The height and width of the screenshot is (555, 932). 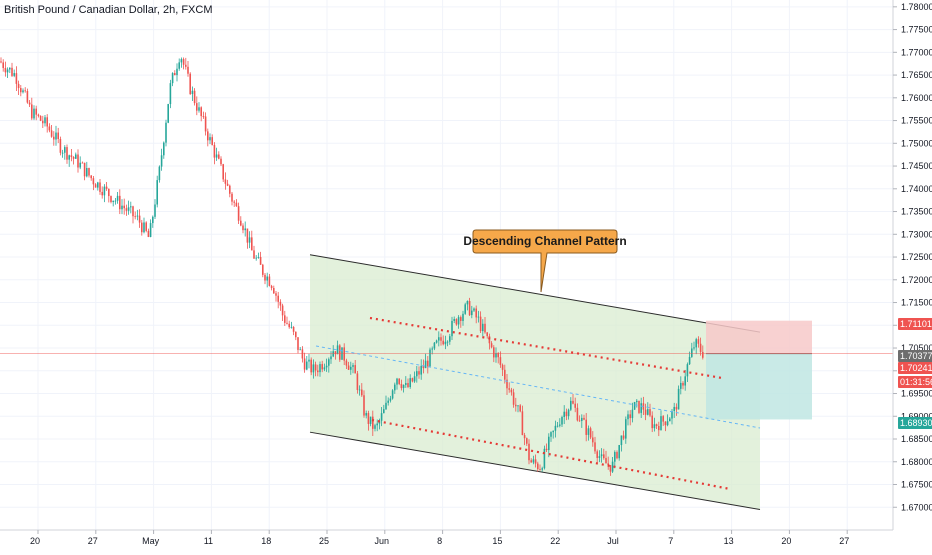 What do you see at coordinates (266, 541) in the screenshot?
I see `time-tick-label: 18` at bounding box center [266, 541].